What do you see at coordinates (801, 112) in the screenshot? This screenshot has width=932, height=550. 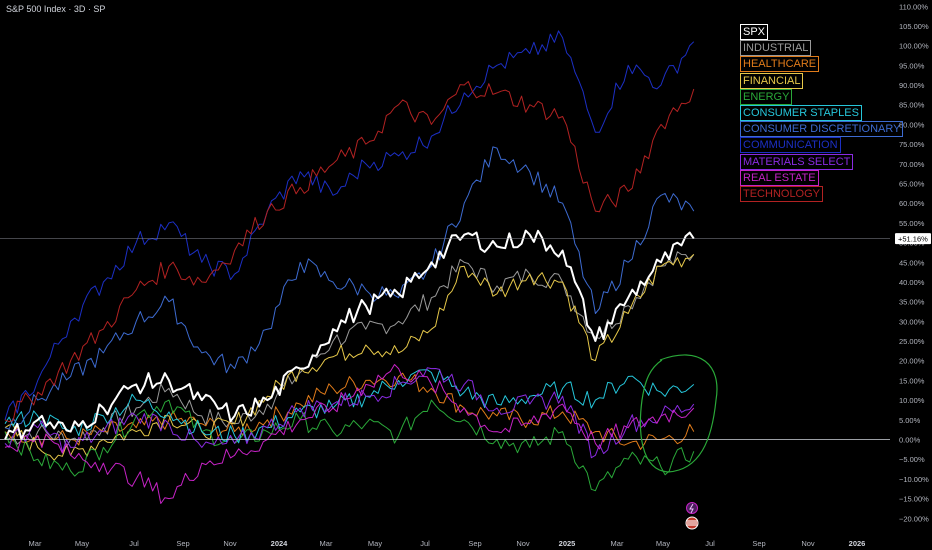 I see `legend-label: CONSUMER STAPLES` at bounding box center [801, 112].